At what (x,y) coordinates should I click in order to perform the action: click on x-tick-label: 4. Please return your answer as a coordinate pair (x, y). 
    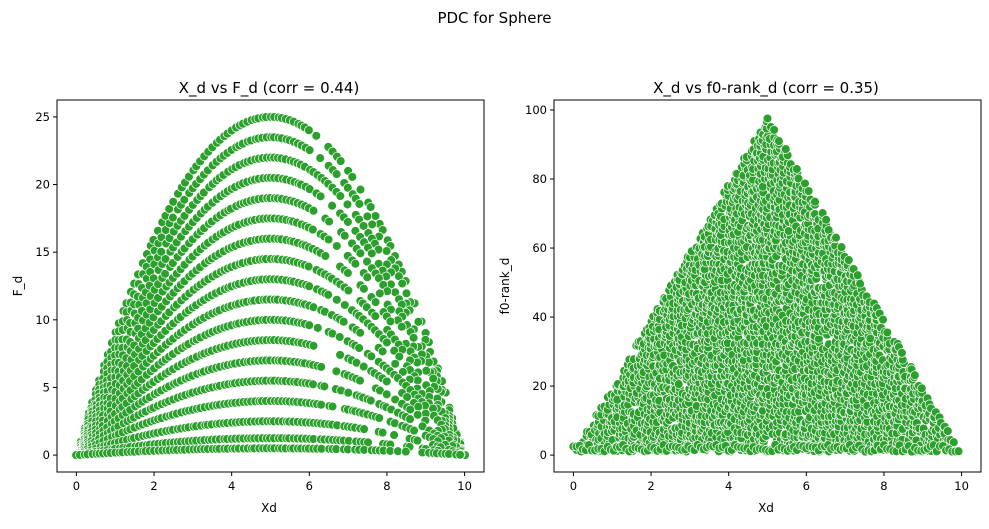
    Looking at the image, I should click on (231, 486).